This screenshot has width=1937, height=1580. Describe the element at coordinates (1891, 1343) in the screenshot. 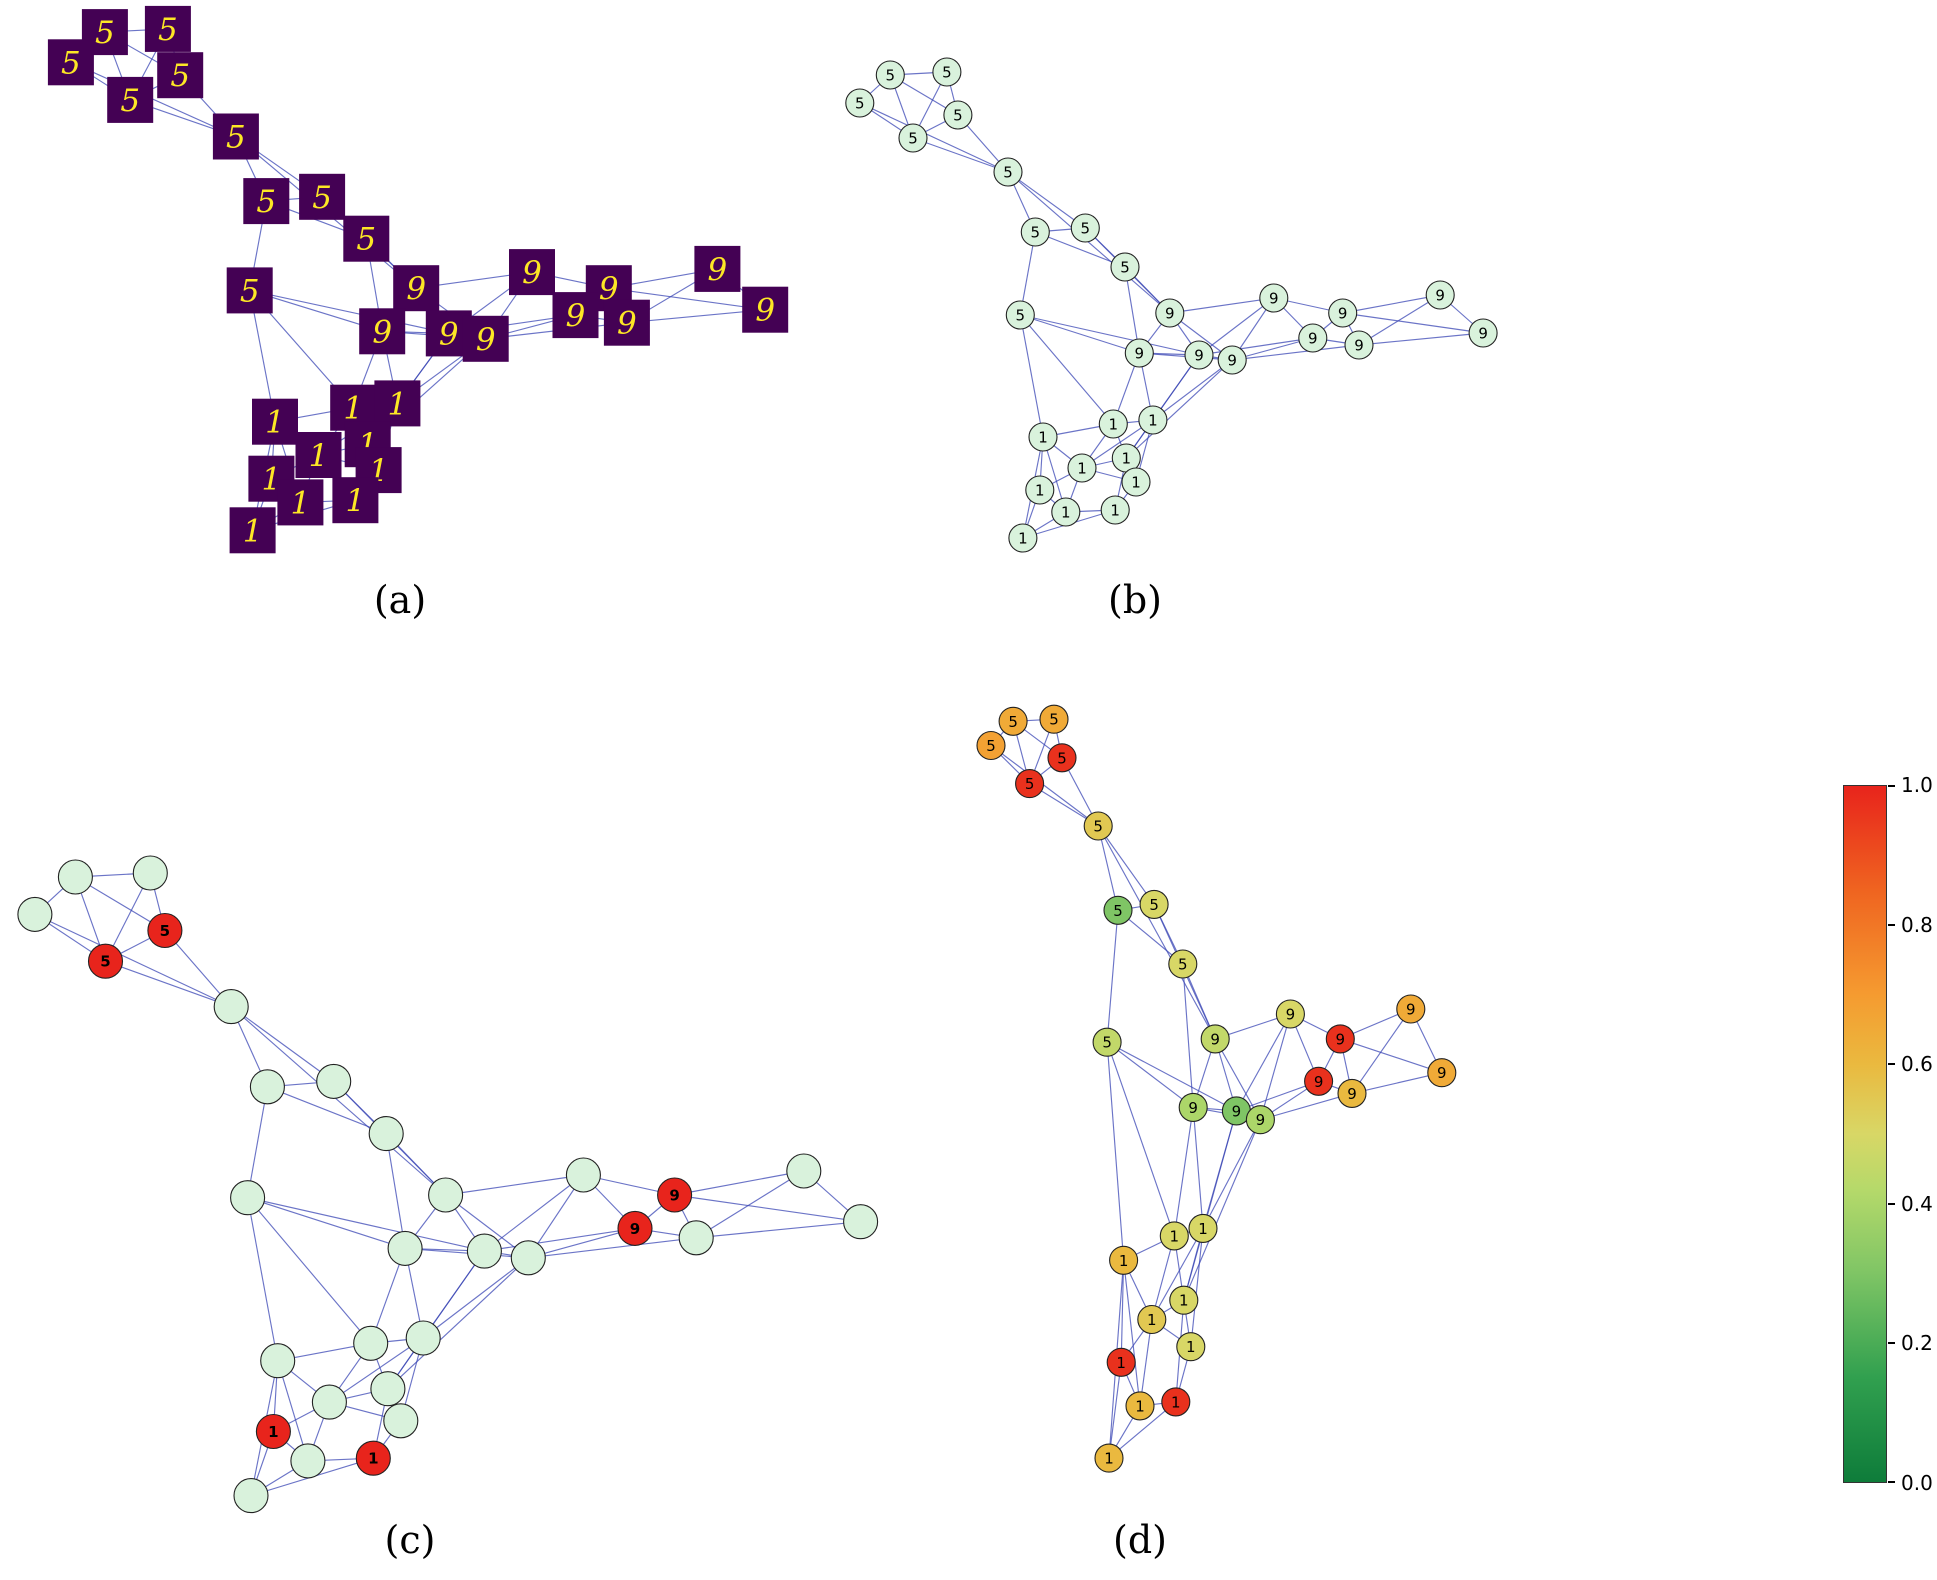

I see `colorbar-tick-mark` at that location.